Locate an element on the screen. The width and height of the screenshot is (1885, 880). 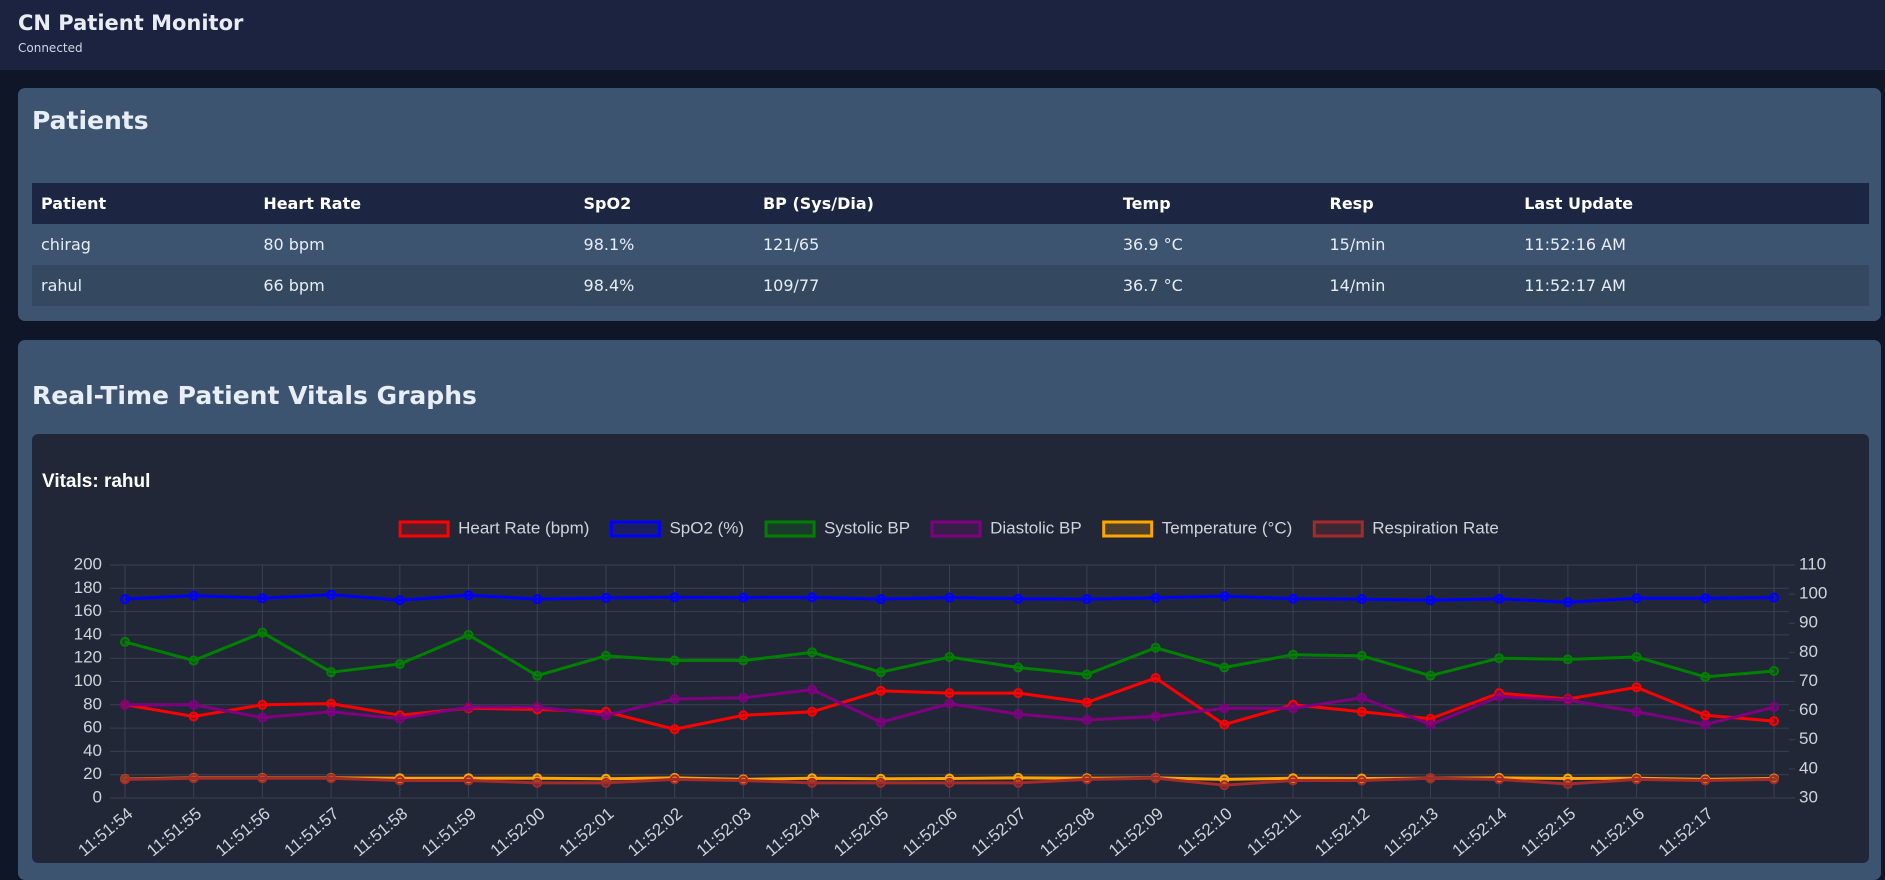
y2-tick-label: 80 is located at coordinates (1808, 651).